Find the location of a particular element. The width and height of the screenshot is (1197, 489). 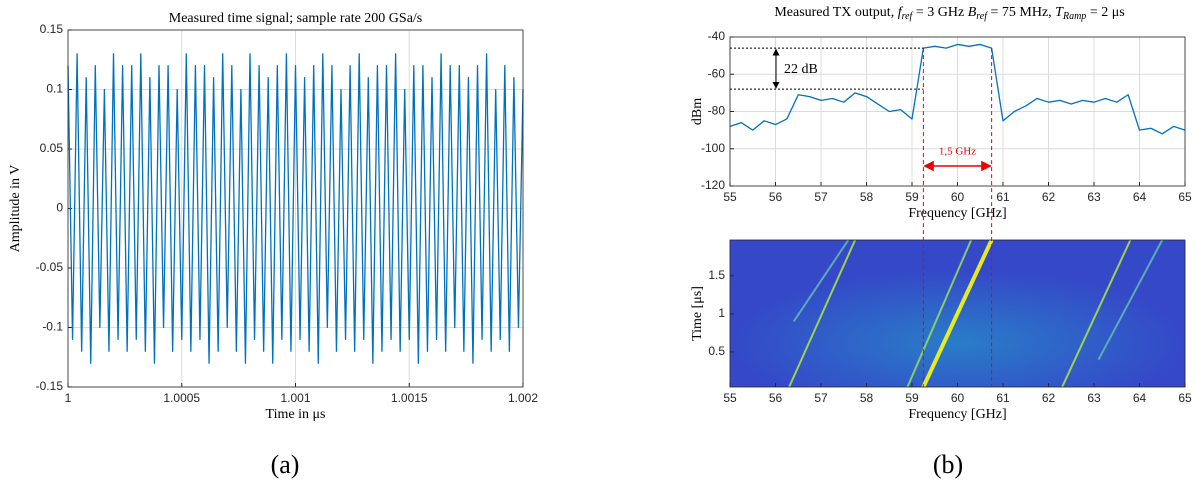

y-axis-label: dBm is located at coordinates (697, 111).